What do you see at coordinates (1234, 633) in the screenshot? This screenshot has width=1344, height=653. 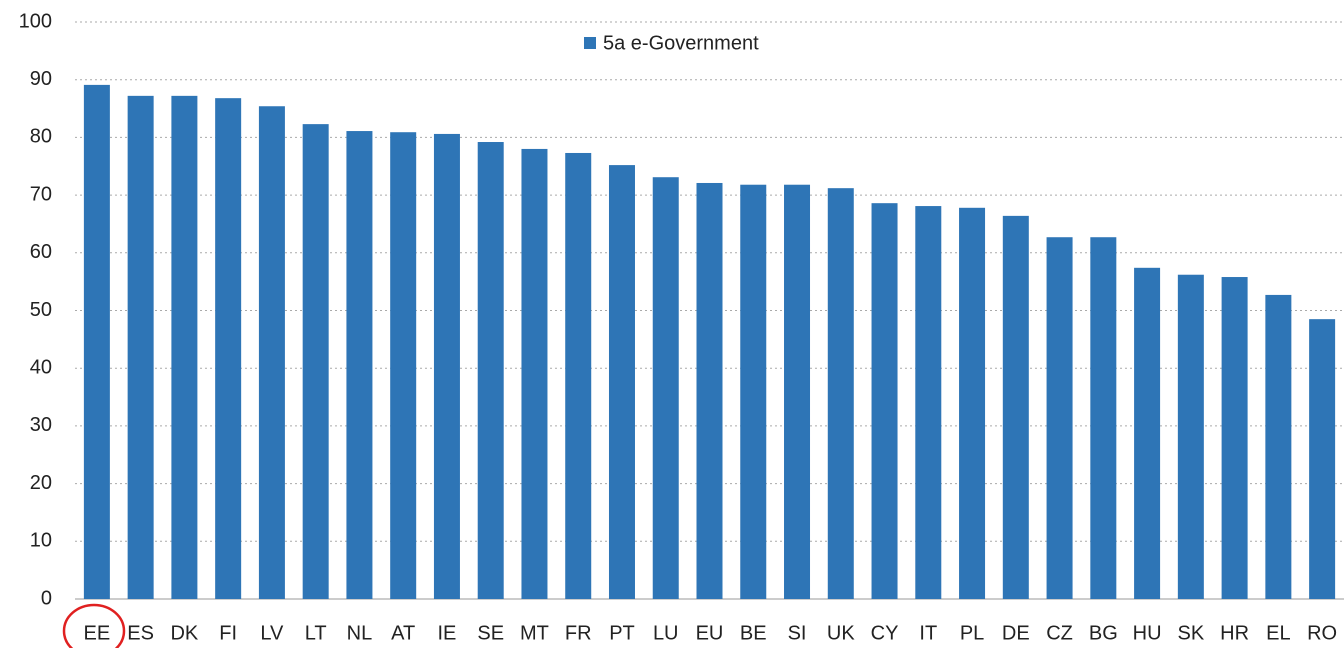 I see `x-tick-label: HR` at bounding box center [1234, 633].